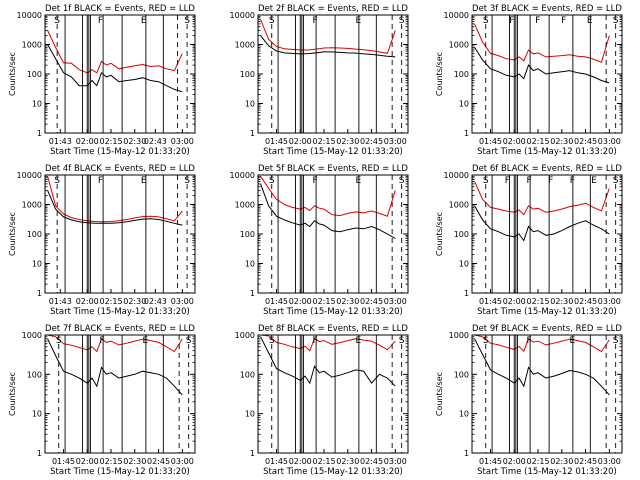 The width and height of the screenshot is (640, 480). I want to click on panel-title: Det 3f BLACK = Events, RED = LLD, so click(547, 9).